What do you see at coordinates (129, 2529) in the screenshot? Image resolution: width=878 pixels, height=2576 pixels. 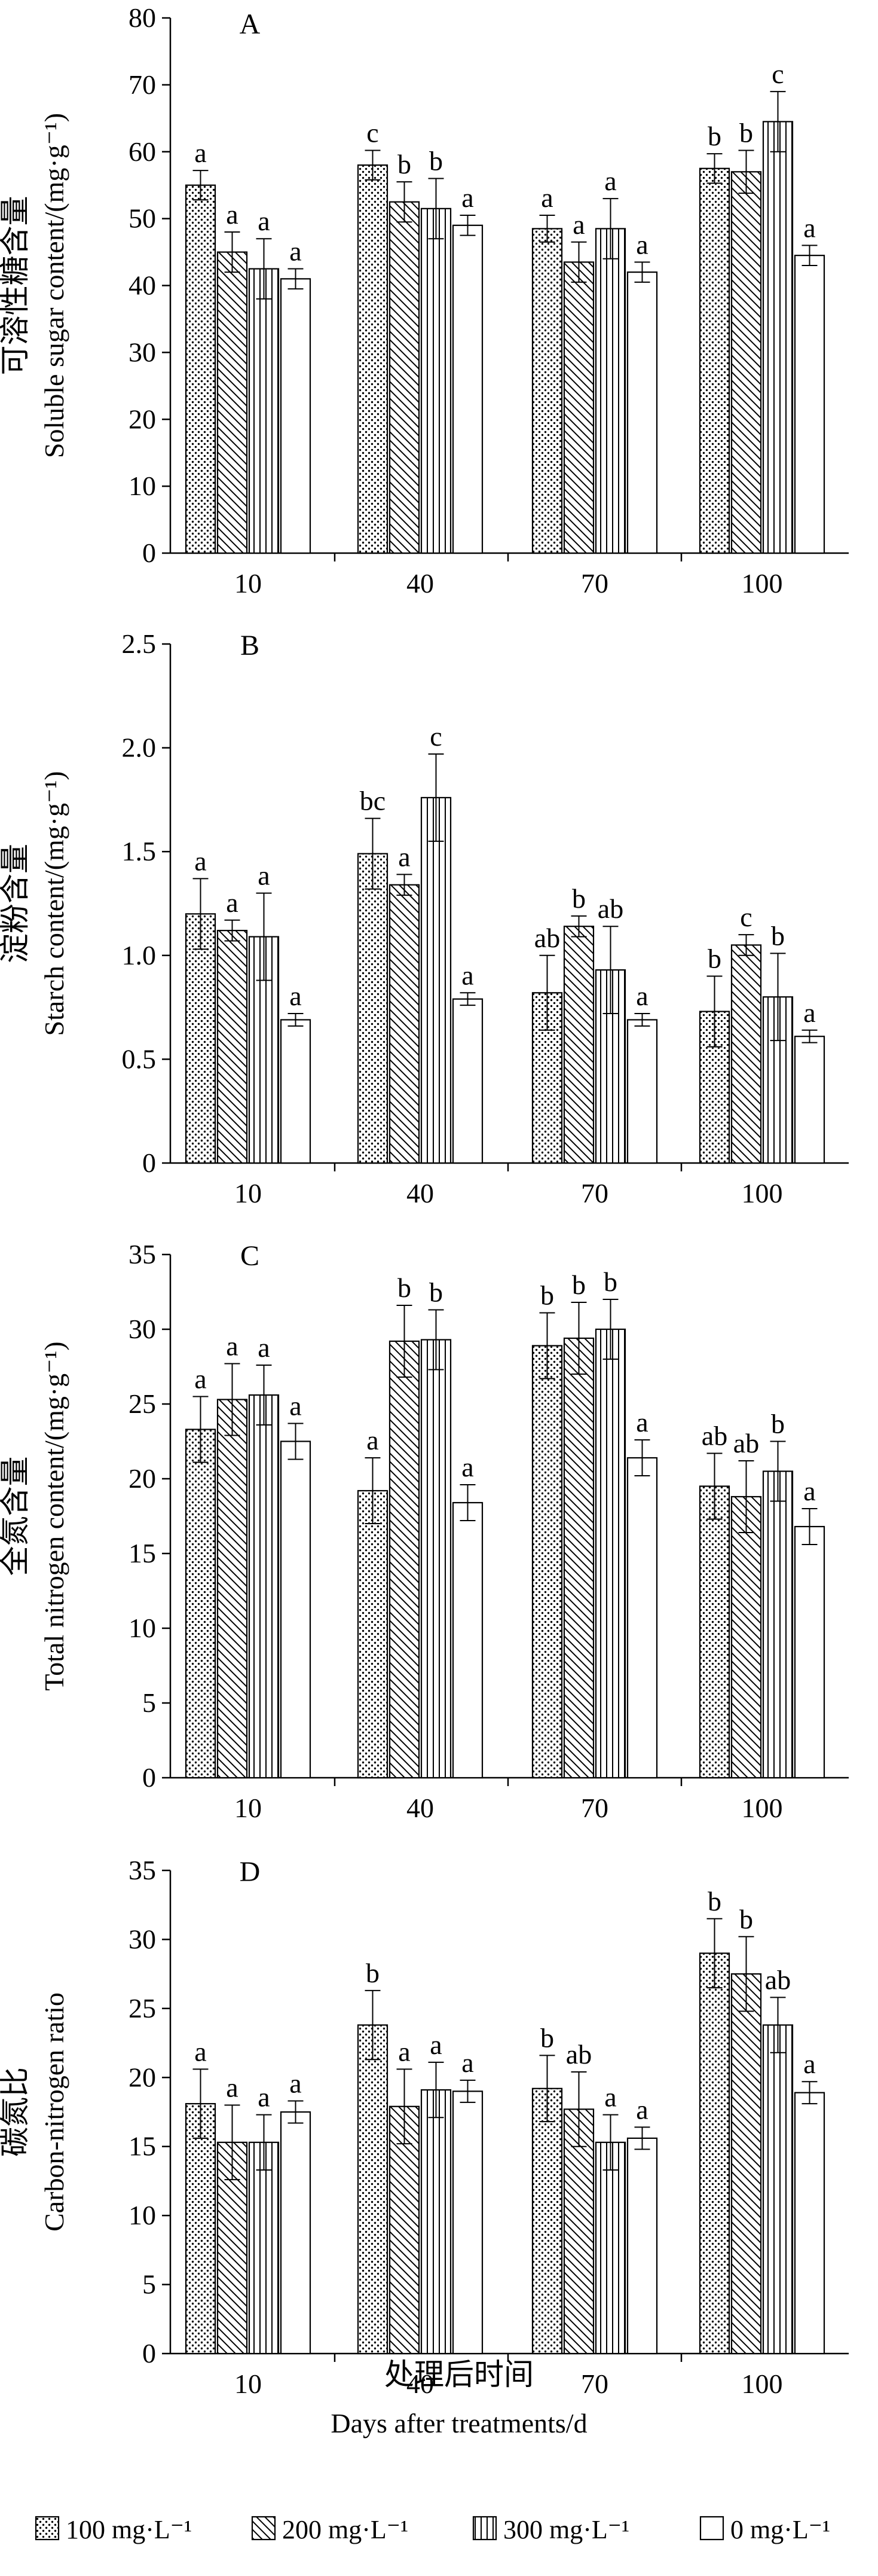 I see `legend-label: 100 mg·L⁻¹` at bounding box center [129, 2529].